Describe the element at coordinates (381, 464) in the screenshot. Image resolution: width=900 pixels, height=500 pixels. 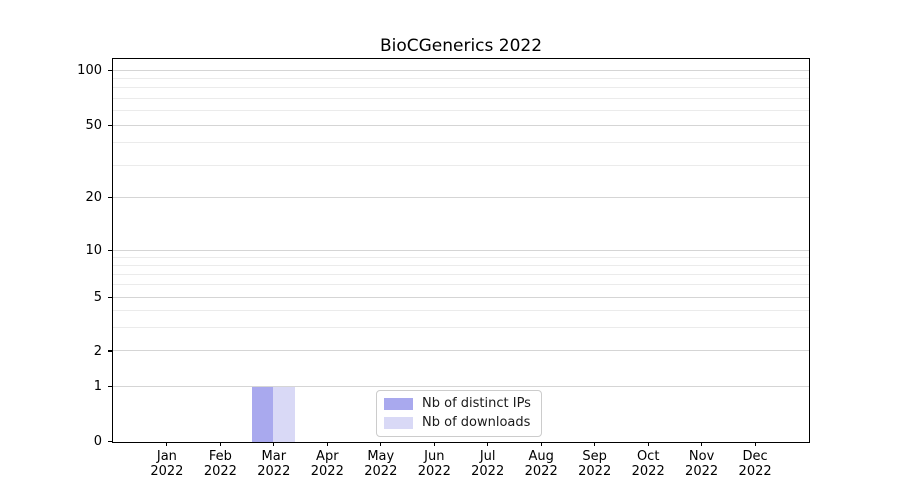
I see `x-tick-label: May 2022` at that location.